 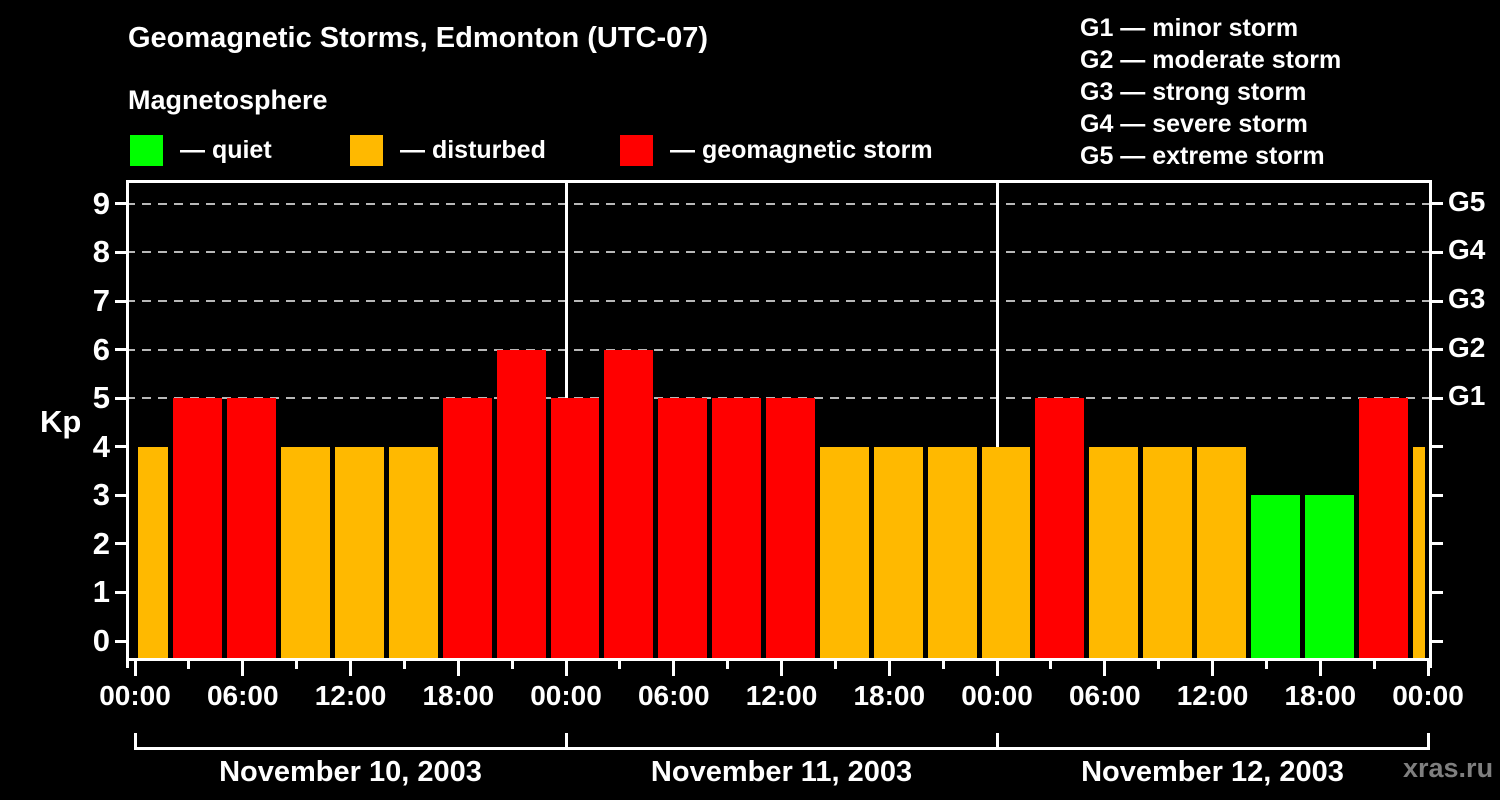 What do you see at coordinates (1194, 124) in the screenshot?
I see `storm-scale-item-g4: G4 — severe storm` at bounding box center [1194, 124].